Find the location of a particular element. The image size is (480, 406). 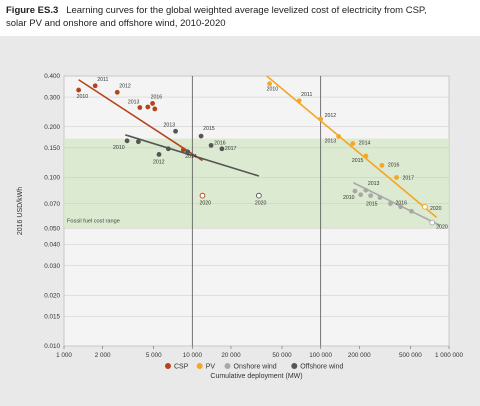

offshore-wind-point-label: 2012 is located at coordinates (159, 162).